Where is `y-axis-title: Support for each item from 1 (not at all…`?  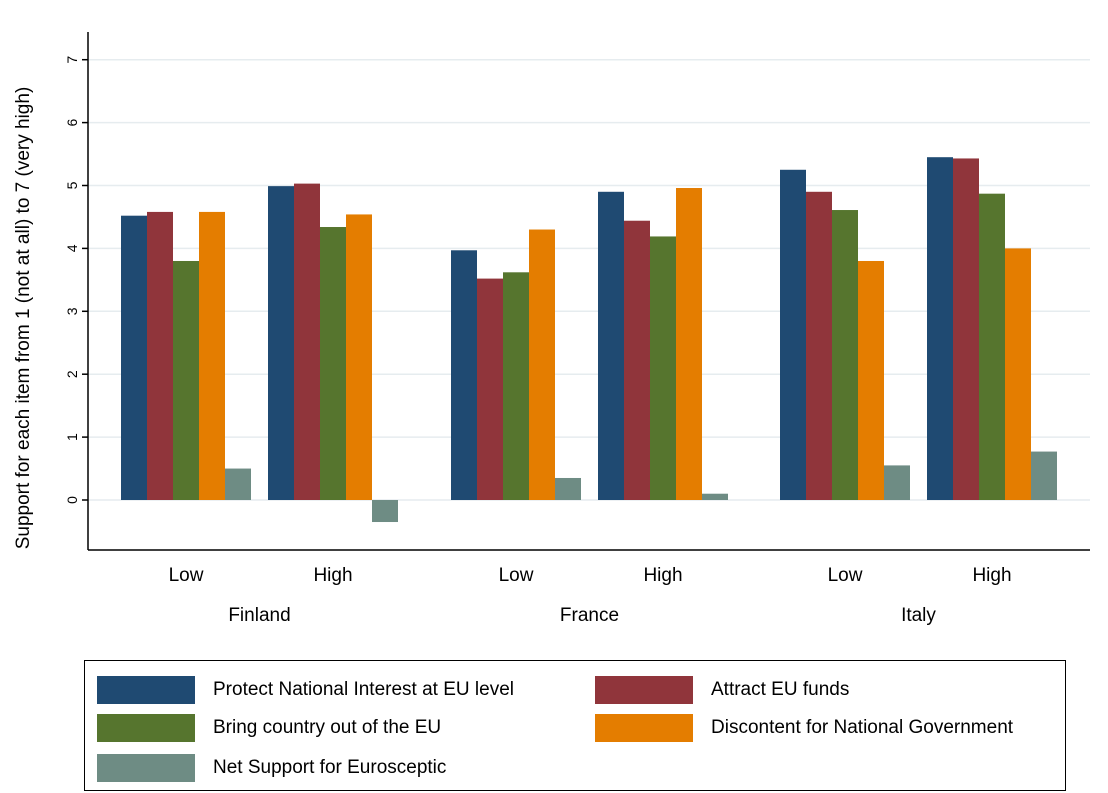 y-axis-title: Support for each item from 1 (not at all… is located at coordinates (23, 318).